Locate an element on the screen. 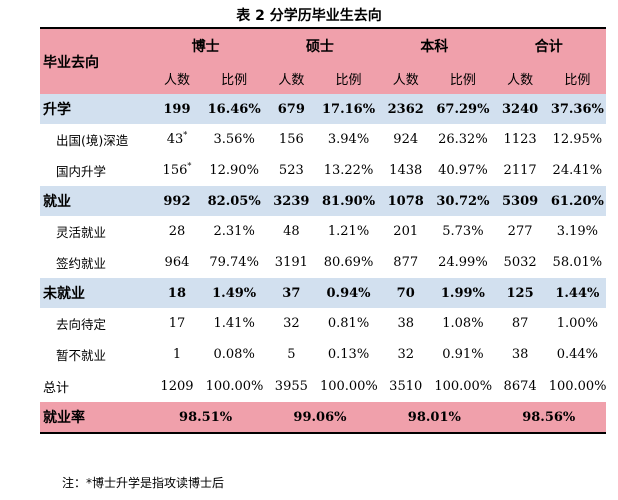 This screenshot has width=618, height=500. ratio-cell: 1.99% is located at coordinates (463, 293).